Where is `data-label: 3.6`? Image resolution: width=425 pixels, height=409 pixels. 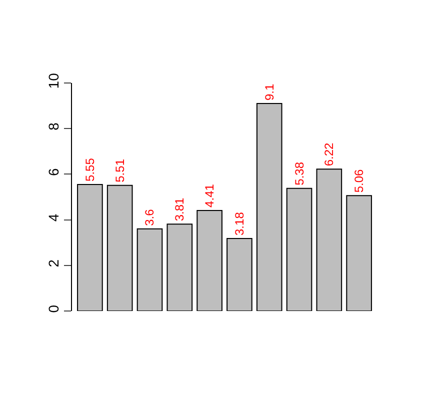
data-label: 3.6 is located at coordinates (149, 217).